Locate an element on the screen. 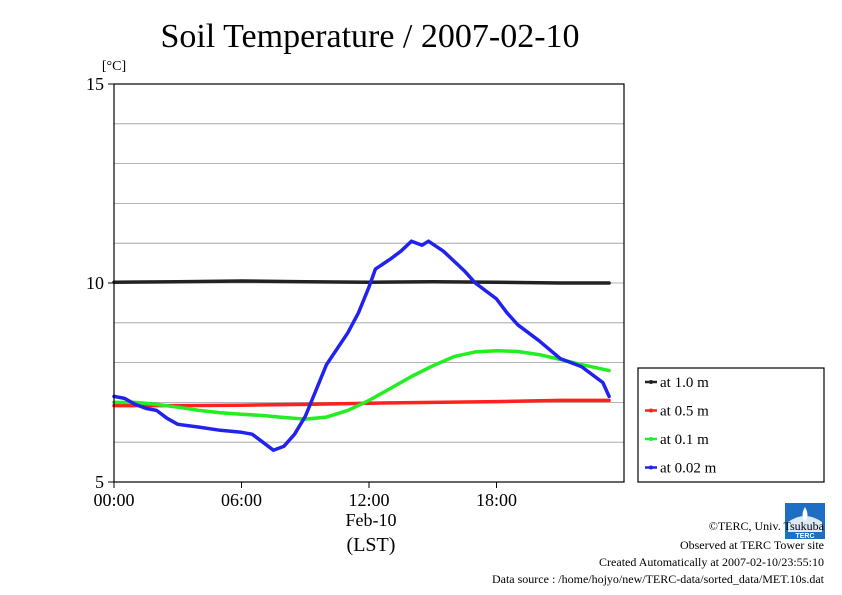 This screenshot has width=842, height=595. legend-box is located at coordinates (731, 425).